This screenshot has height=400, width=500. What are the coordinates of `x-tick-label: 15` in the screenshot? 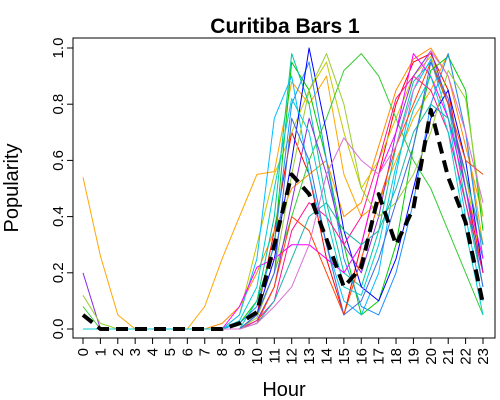 It's located at (344, 356).